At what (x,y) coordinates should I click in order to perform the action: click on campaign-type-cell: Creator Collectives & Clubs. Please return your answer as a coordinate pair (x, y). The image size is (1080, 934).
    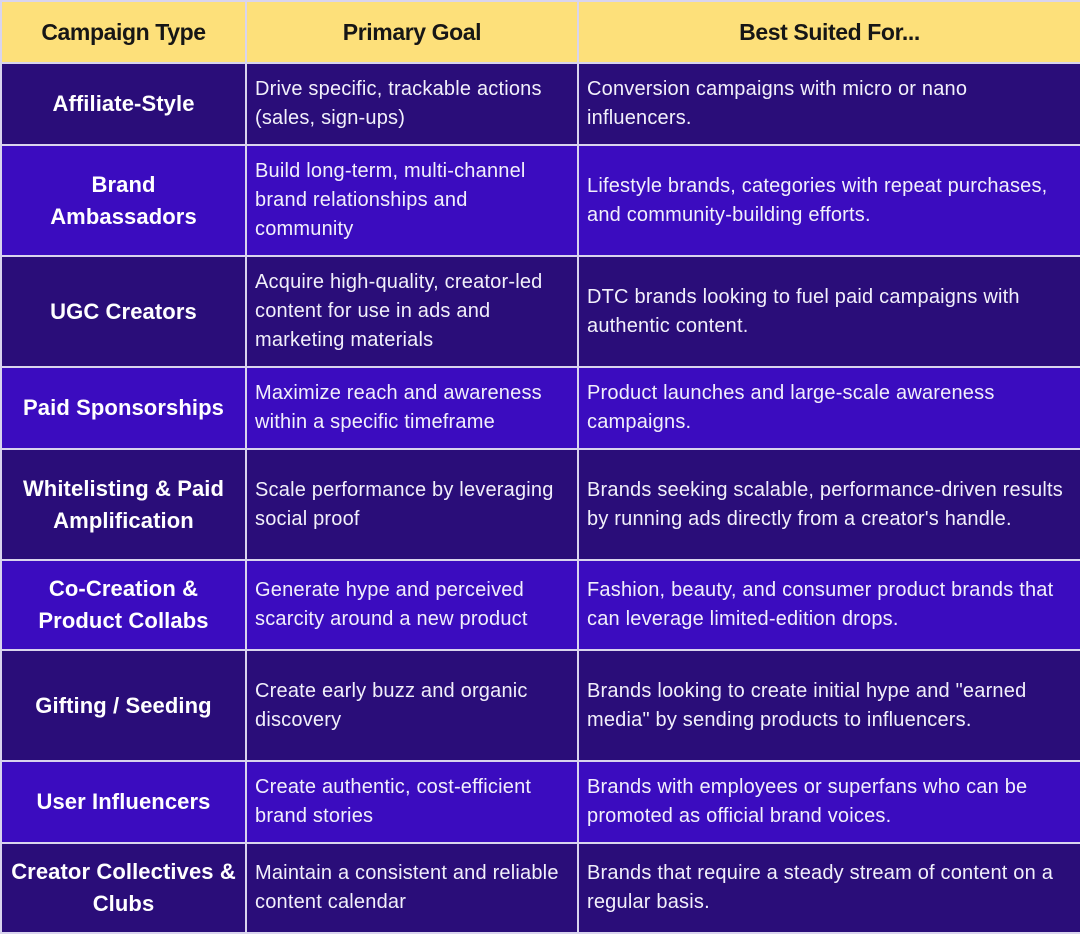
    Looking at the image, I should click on (123, 888).